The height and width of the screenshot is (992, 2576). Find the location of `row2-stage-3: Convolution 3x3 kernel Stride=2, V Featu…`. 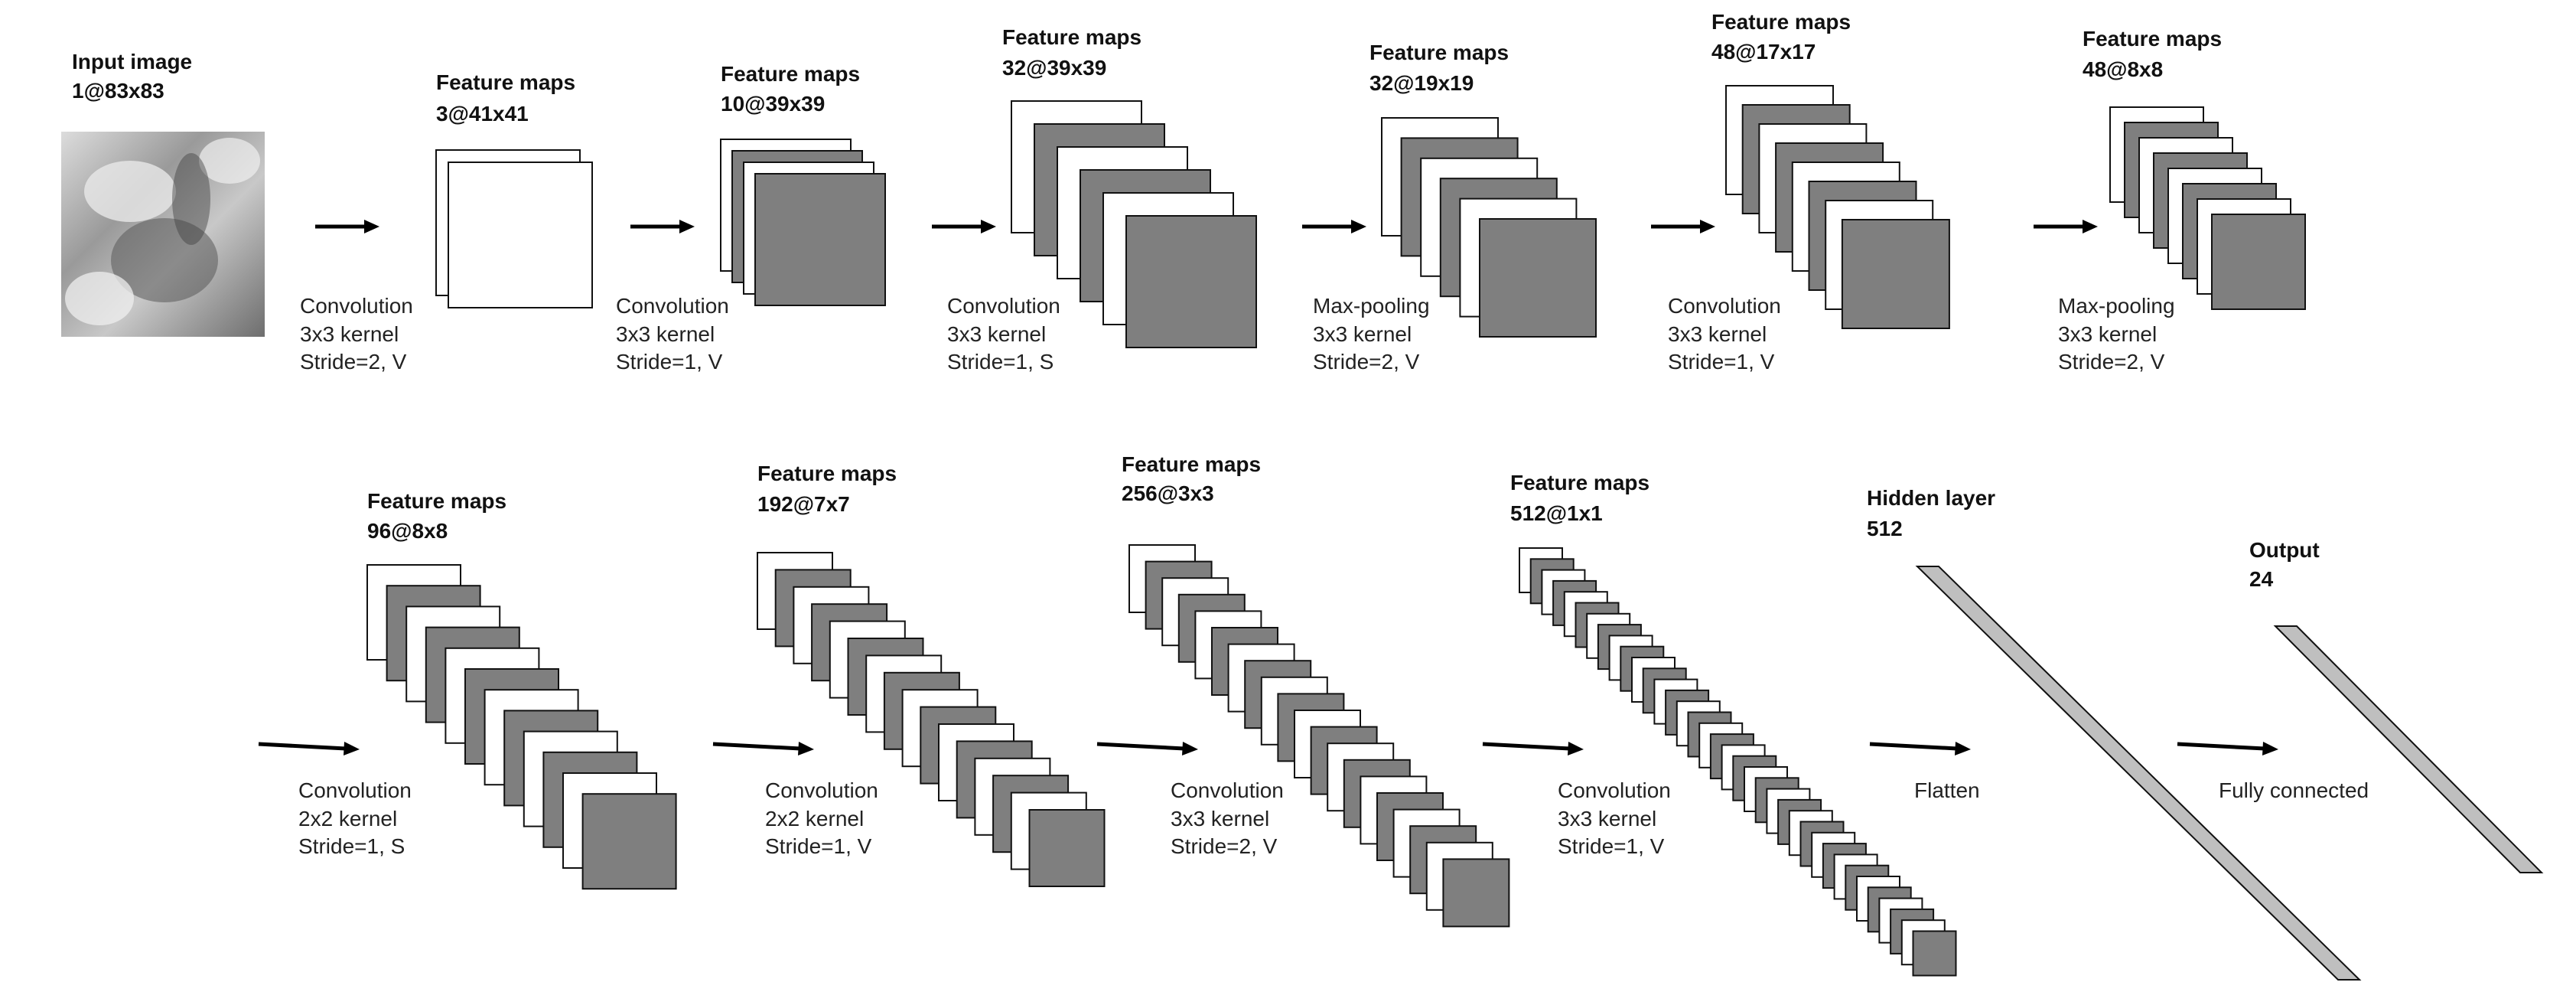

row2-stage-3: Convolution 3x3 kernel Stride=2, V Featu… is located at coordinates (1303, 690).